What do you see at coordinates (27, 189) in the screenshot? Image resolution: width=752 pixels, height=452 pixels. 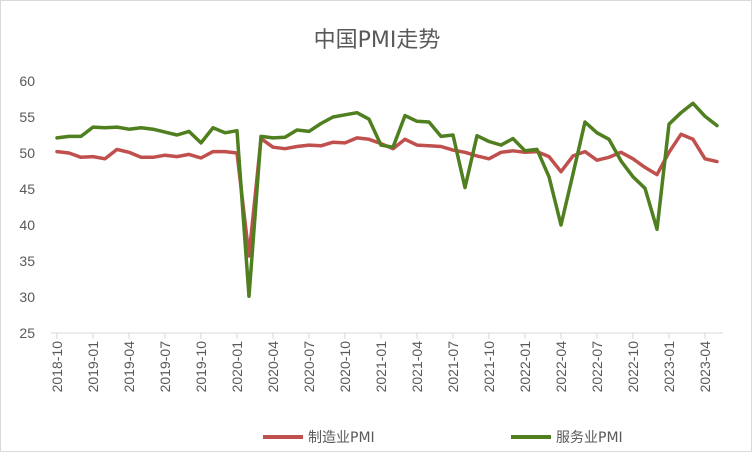 I see `y-tick-label: 45` at bounding box center [27, 189].